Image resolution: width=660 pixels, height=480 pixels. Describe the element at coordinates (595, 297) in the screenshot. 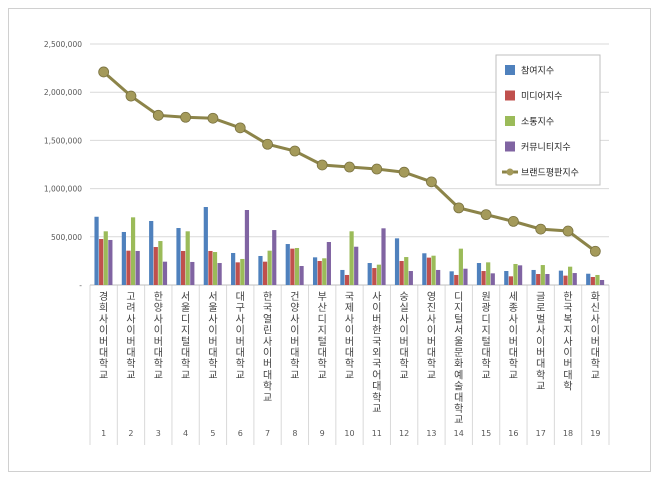

I see `category-label-char: 화` at that location.